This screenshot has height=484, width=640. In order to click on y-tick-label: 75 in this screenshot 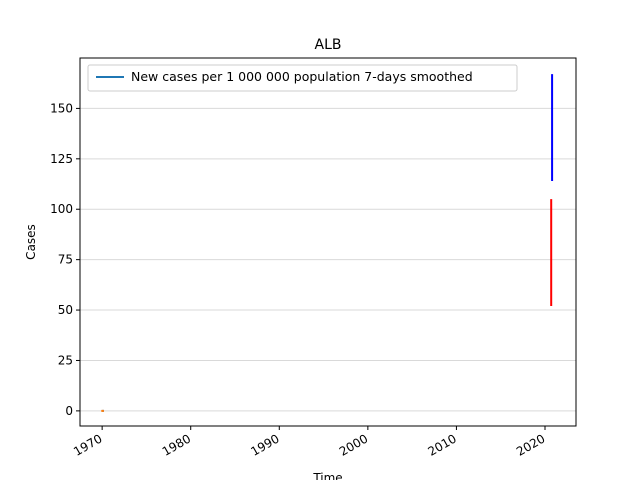, I will do `click(65, 260)`.